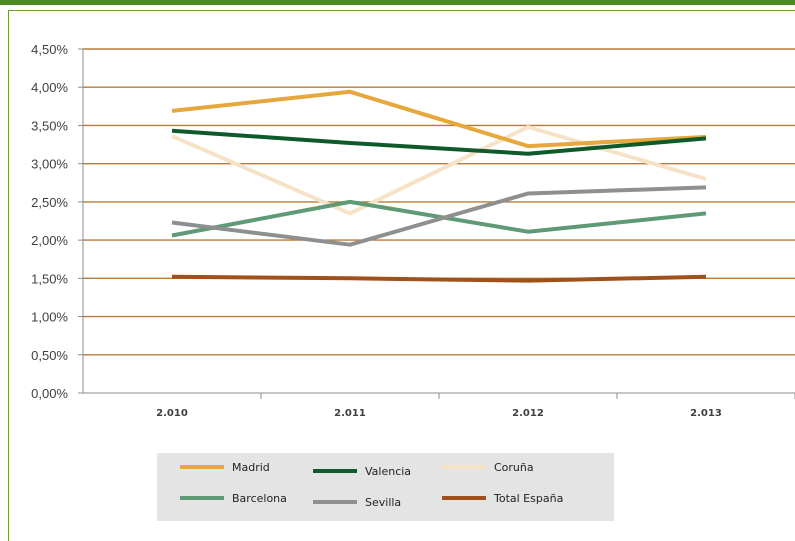 The width and height of the screenshot is (795, 541). Describe the element at coordinates (514, 467) in the screenshot. I see `legend-label: Coruña` at that location.